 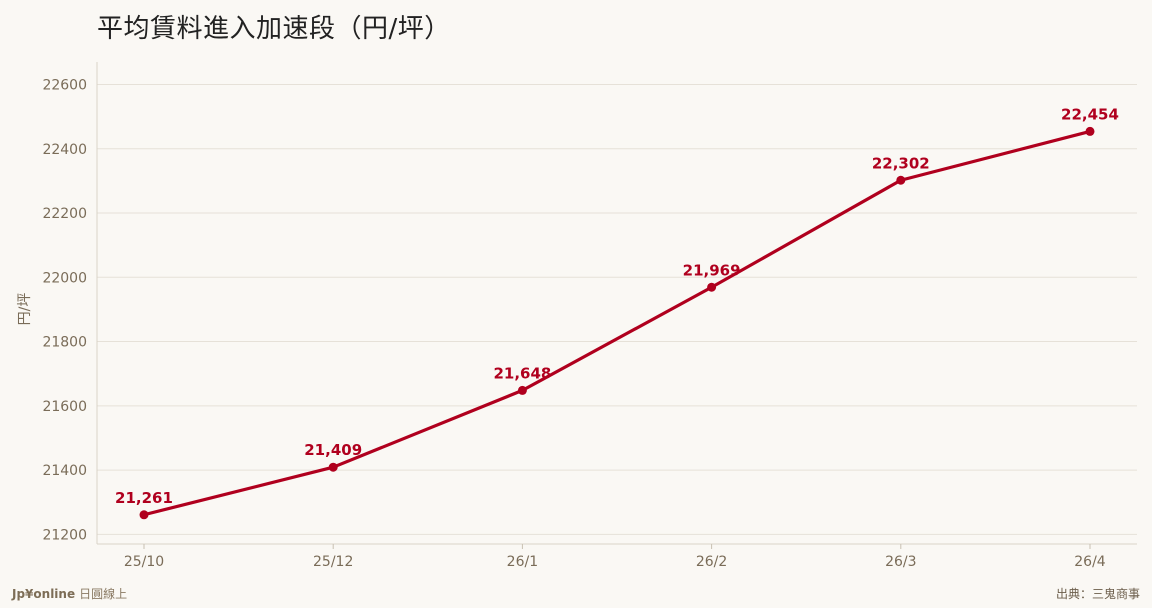 I want to click on y-tick-label: 21600, so click(x=64, y=407).